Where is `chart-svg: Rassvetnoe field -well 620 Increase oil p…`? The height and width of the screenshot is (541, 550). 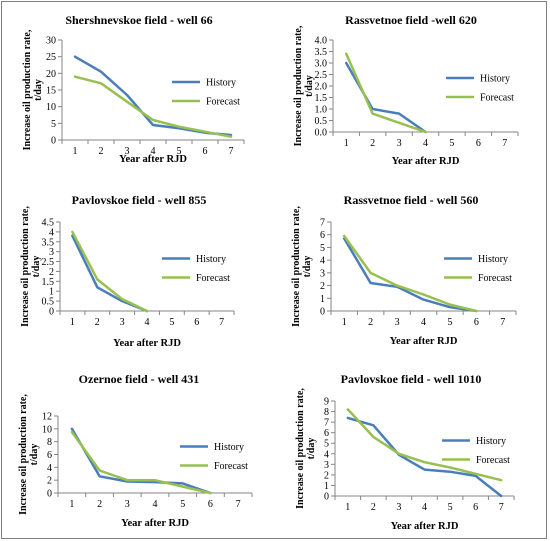
chart-svg: Rassvetnoe field -well 620 Increase oil p… is located at coordinates (406, 90).